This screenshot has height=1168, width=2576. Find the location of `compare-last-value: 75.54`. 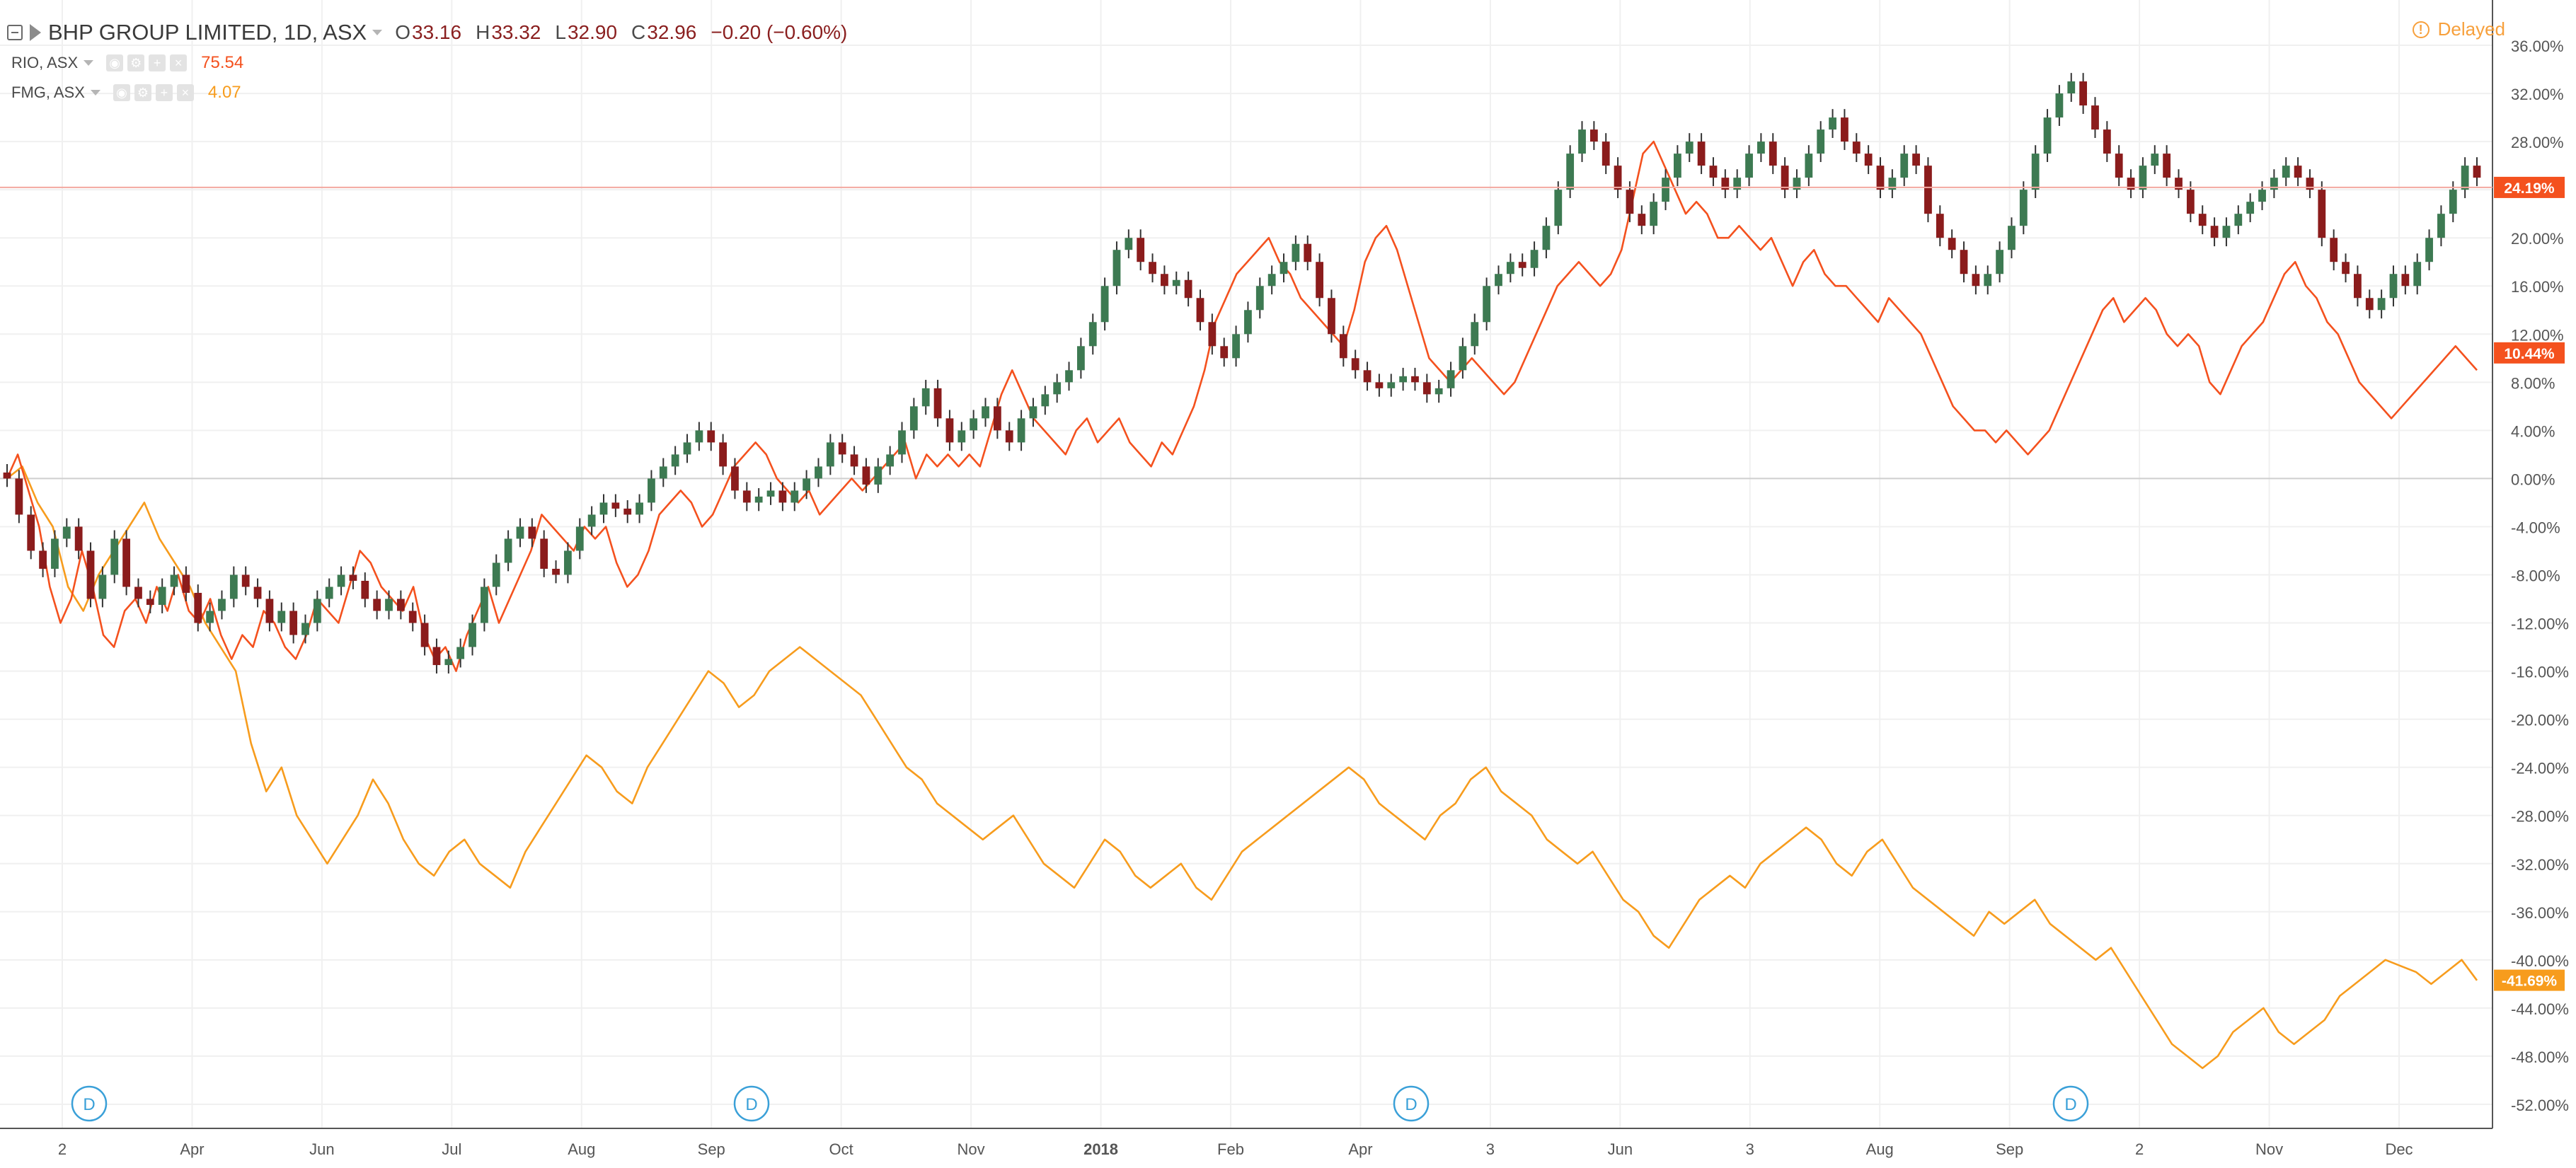

compare-last-value: 75.54 is located at coordinates (223, 62).